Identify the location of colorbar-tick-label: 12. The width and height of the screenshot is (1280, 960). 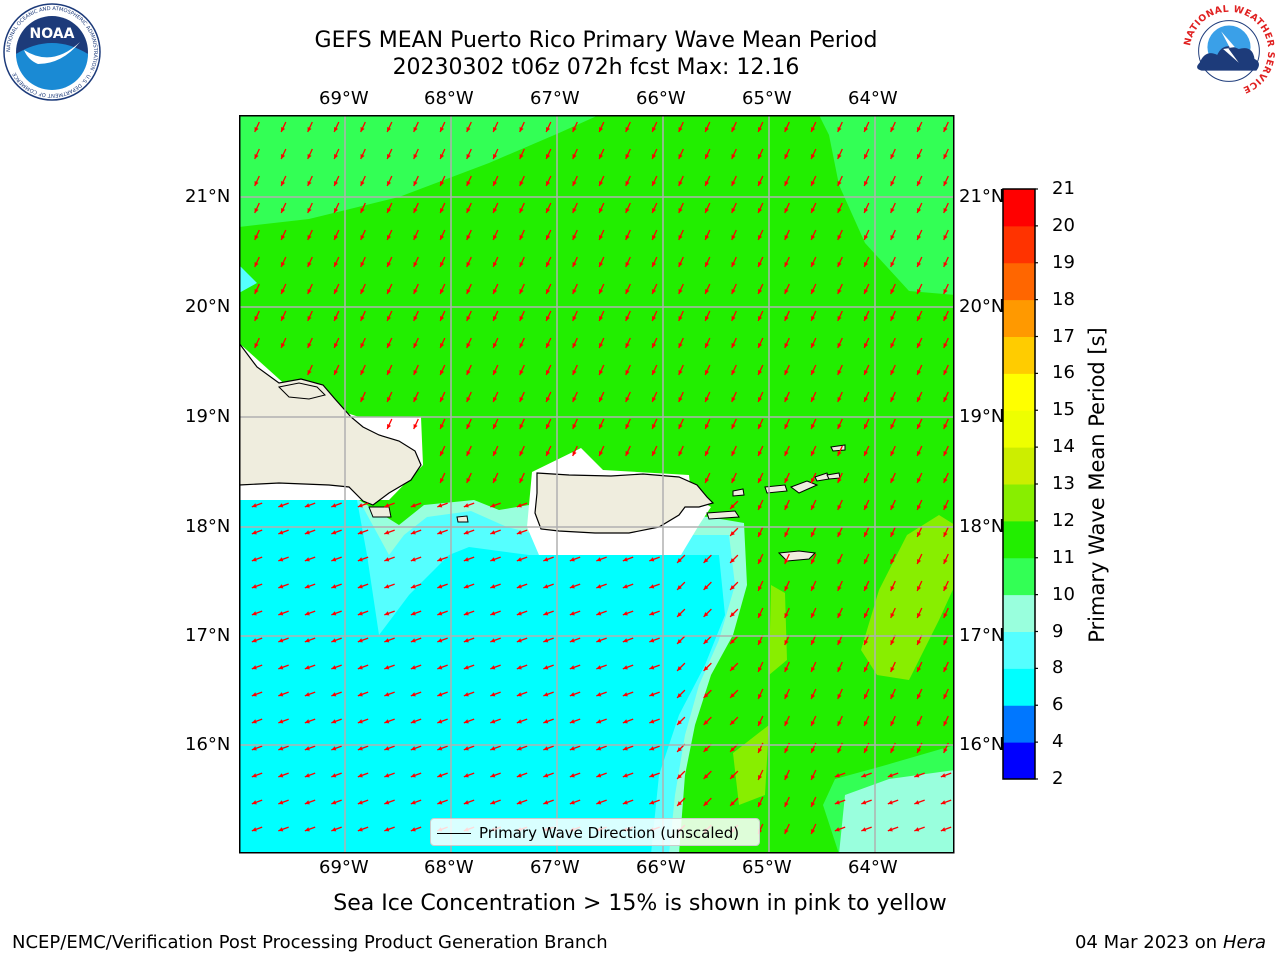
(1063, 520).